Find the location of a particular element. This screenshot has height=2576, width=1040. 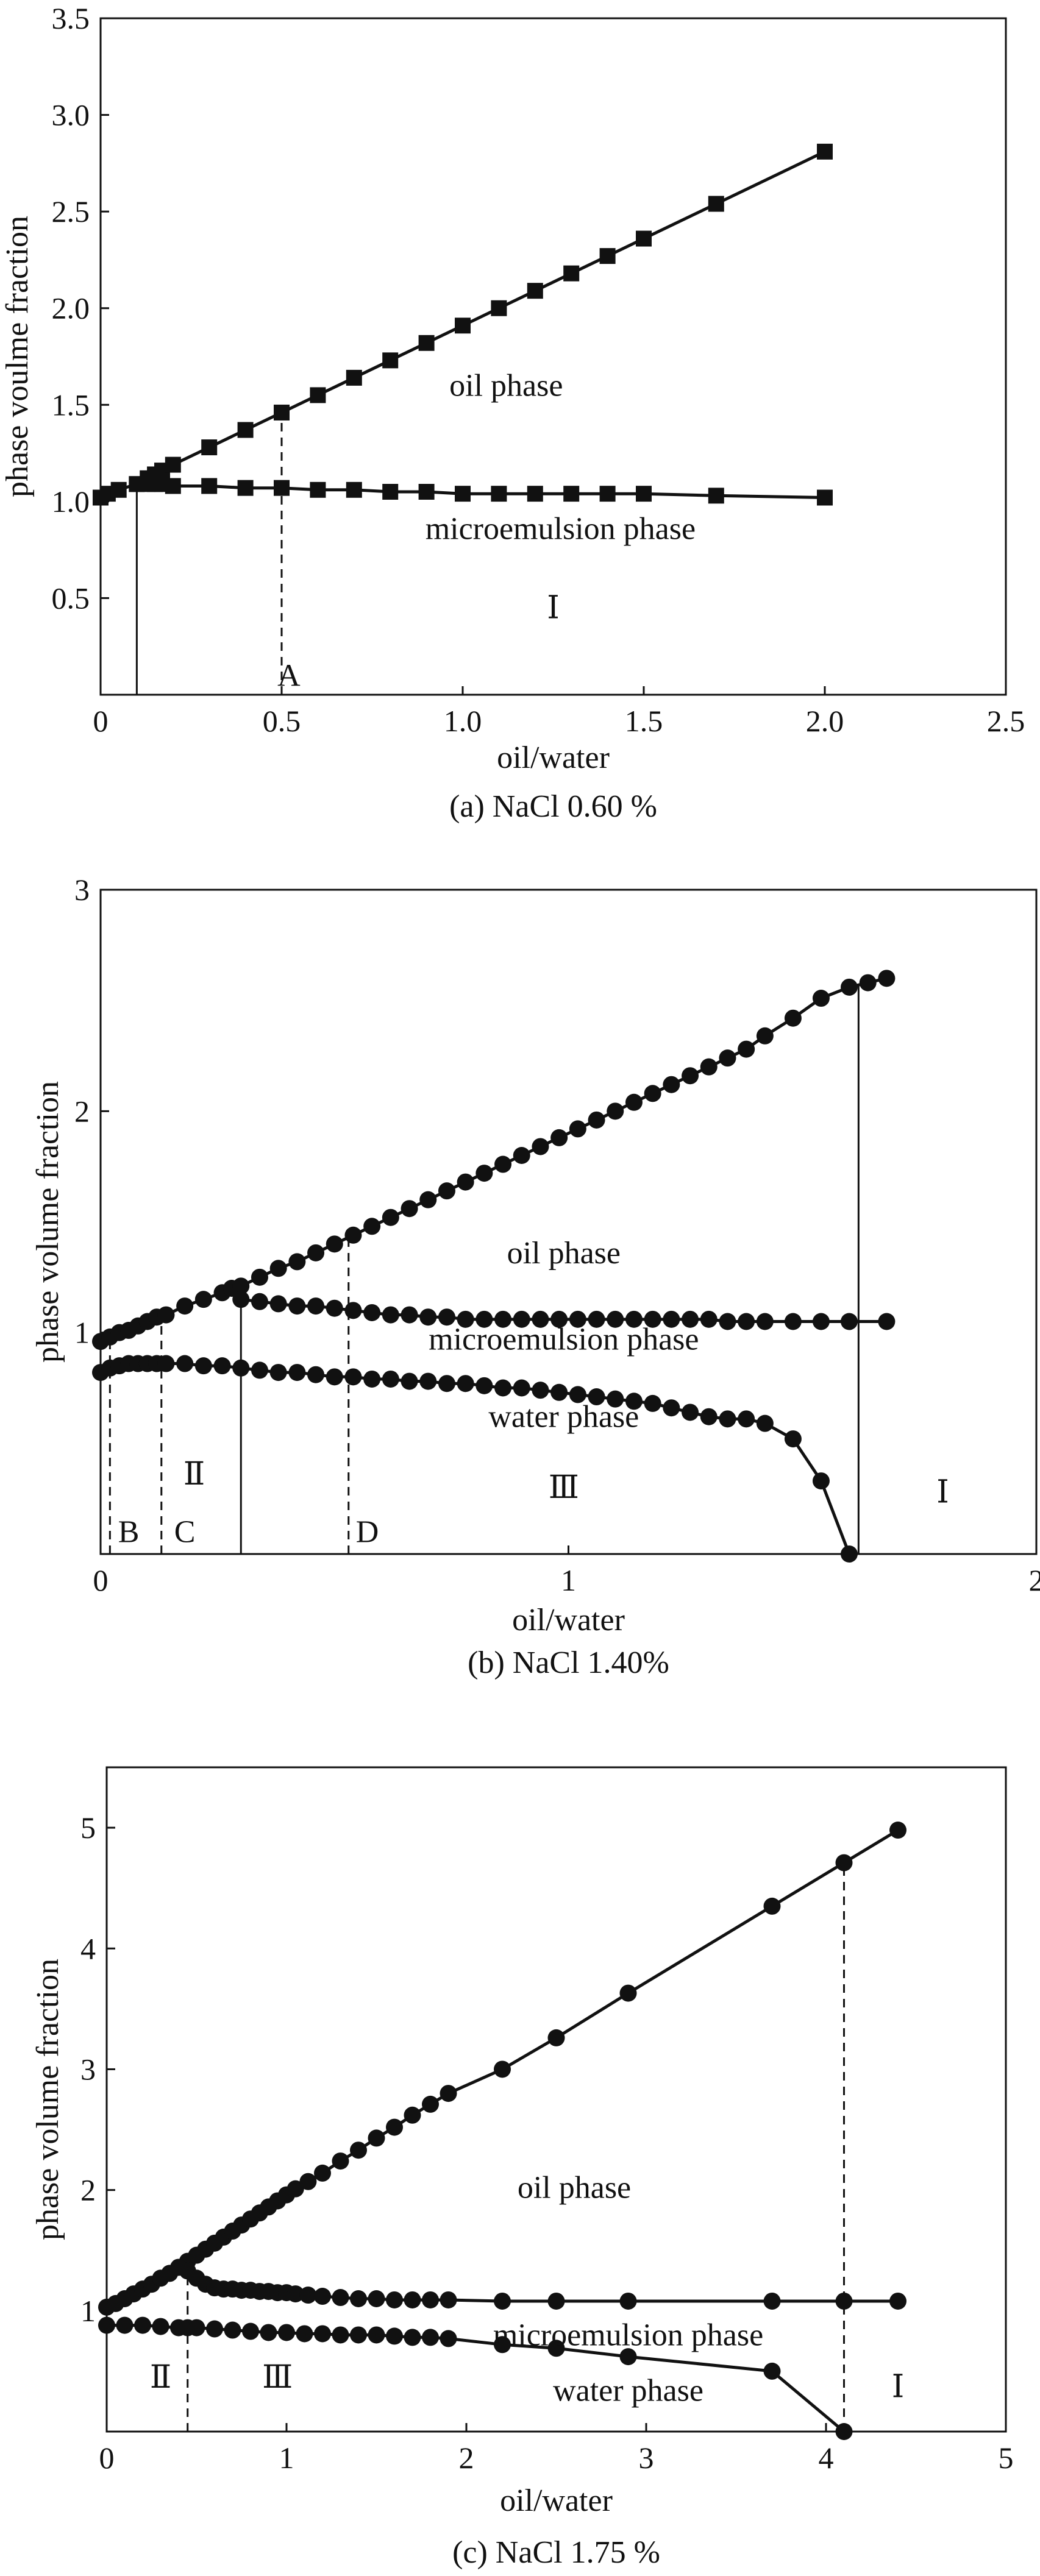

x-axis-label: oil/water is located at coordinates (568, 1620).